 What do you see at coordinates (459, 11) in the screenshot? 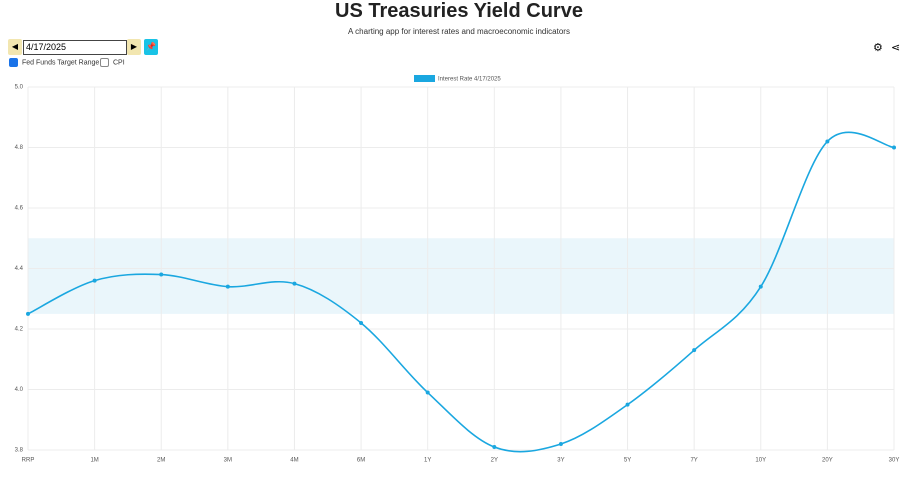
I see `title: US Treasuries Yield Curve` at bounding box center [459, 11].